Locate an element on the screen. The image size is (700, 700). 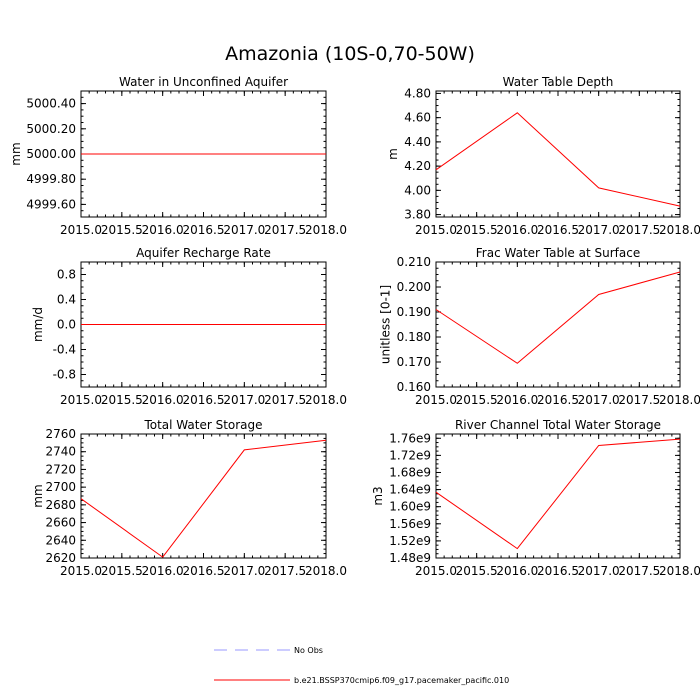
y-tick-label: 2760 is located at coordinates (60, 434).